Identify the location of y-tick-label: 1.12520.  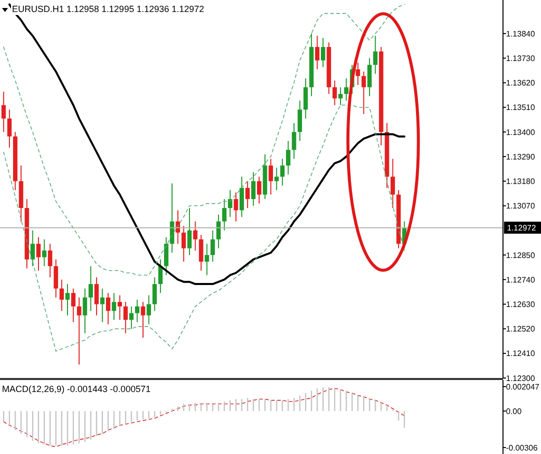
(521, 329).